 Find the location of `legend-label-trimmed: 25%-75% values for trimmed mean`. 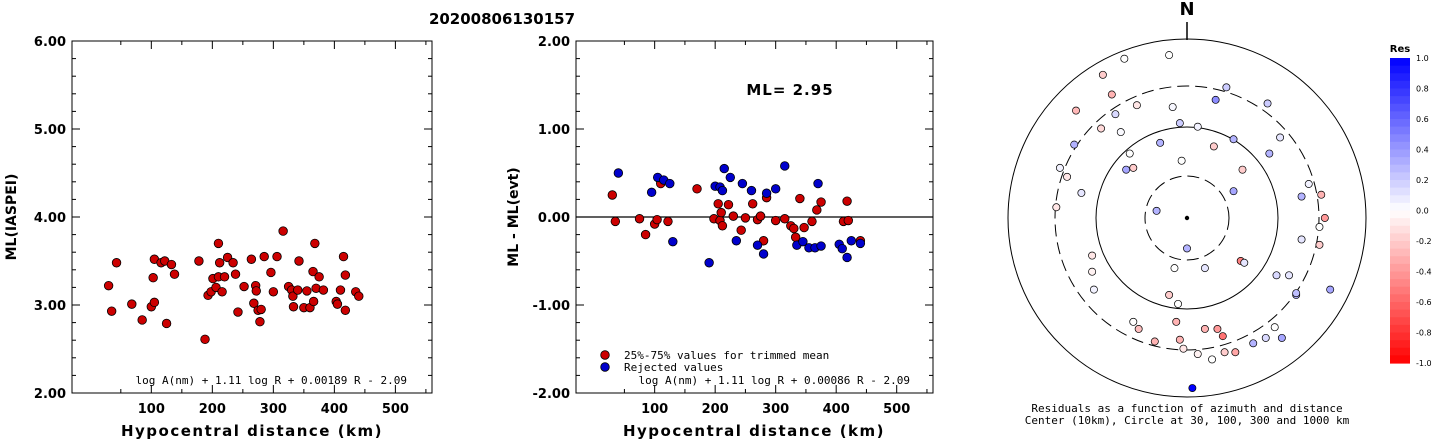

legend-label-trimmed: 25%-75% values for trimmed mean is located at coordinates (726, 355).